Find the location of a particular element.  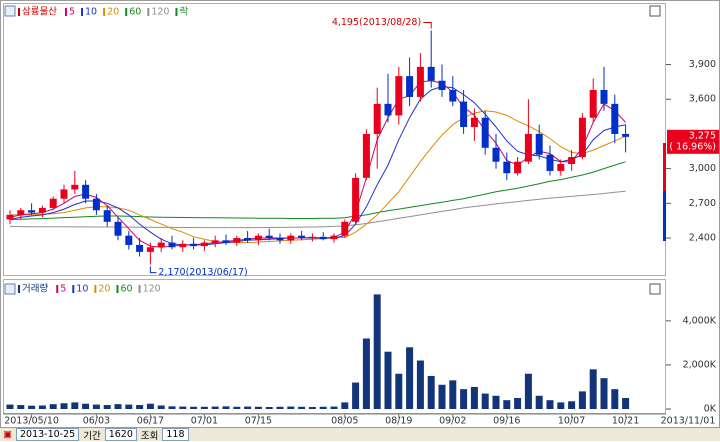

legend-label: 60 is located at coordinates (126, 289).